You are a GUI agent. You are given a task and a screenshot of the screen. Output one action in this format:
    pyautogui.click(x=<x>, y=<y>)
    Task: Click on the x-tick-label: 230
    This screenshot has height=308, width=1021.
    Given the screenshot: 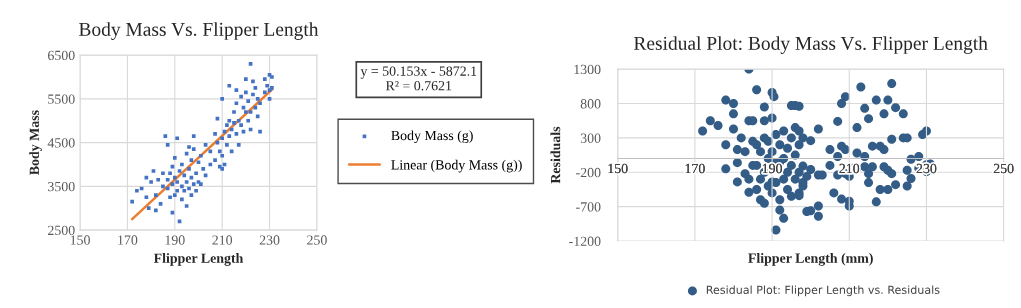 What is the action you would take?
    pyautogui.click(x=269, y=240)
    